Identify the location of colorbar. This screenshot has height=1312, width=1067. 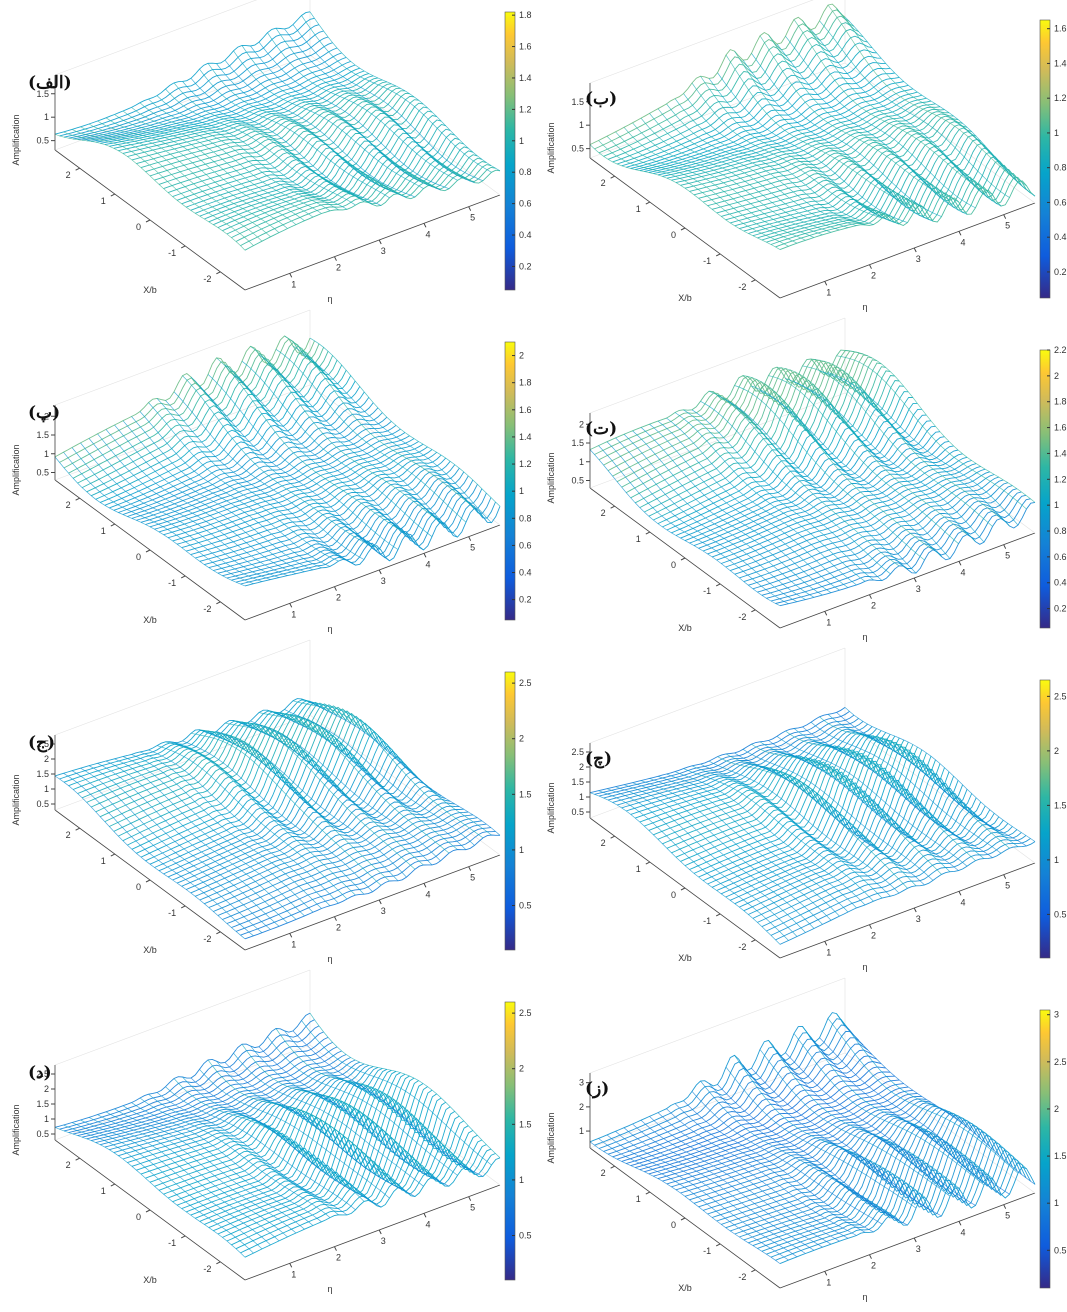
(510, 481).